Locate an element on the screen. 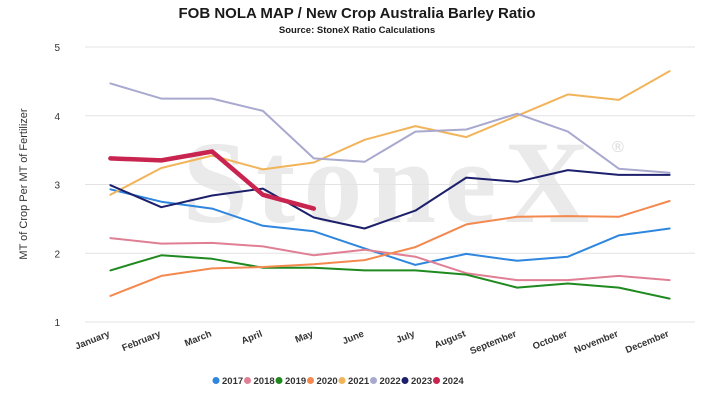  series-2024 is located at coordinates (212, 180).